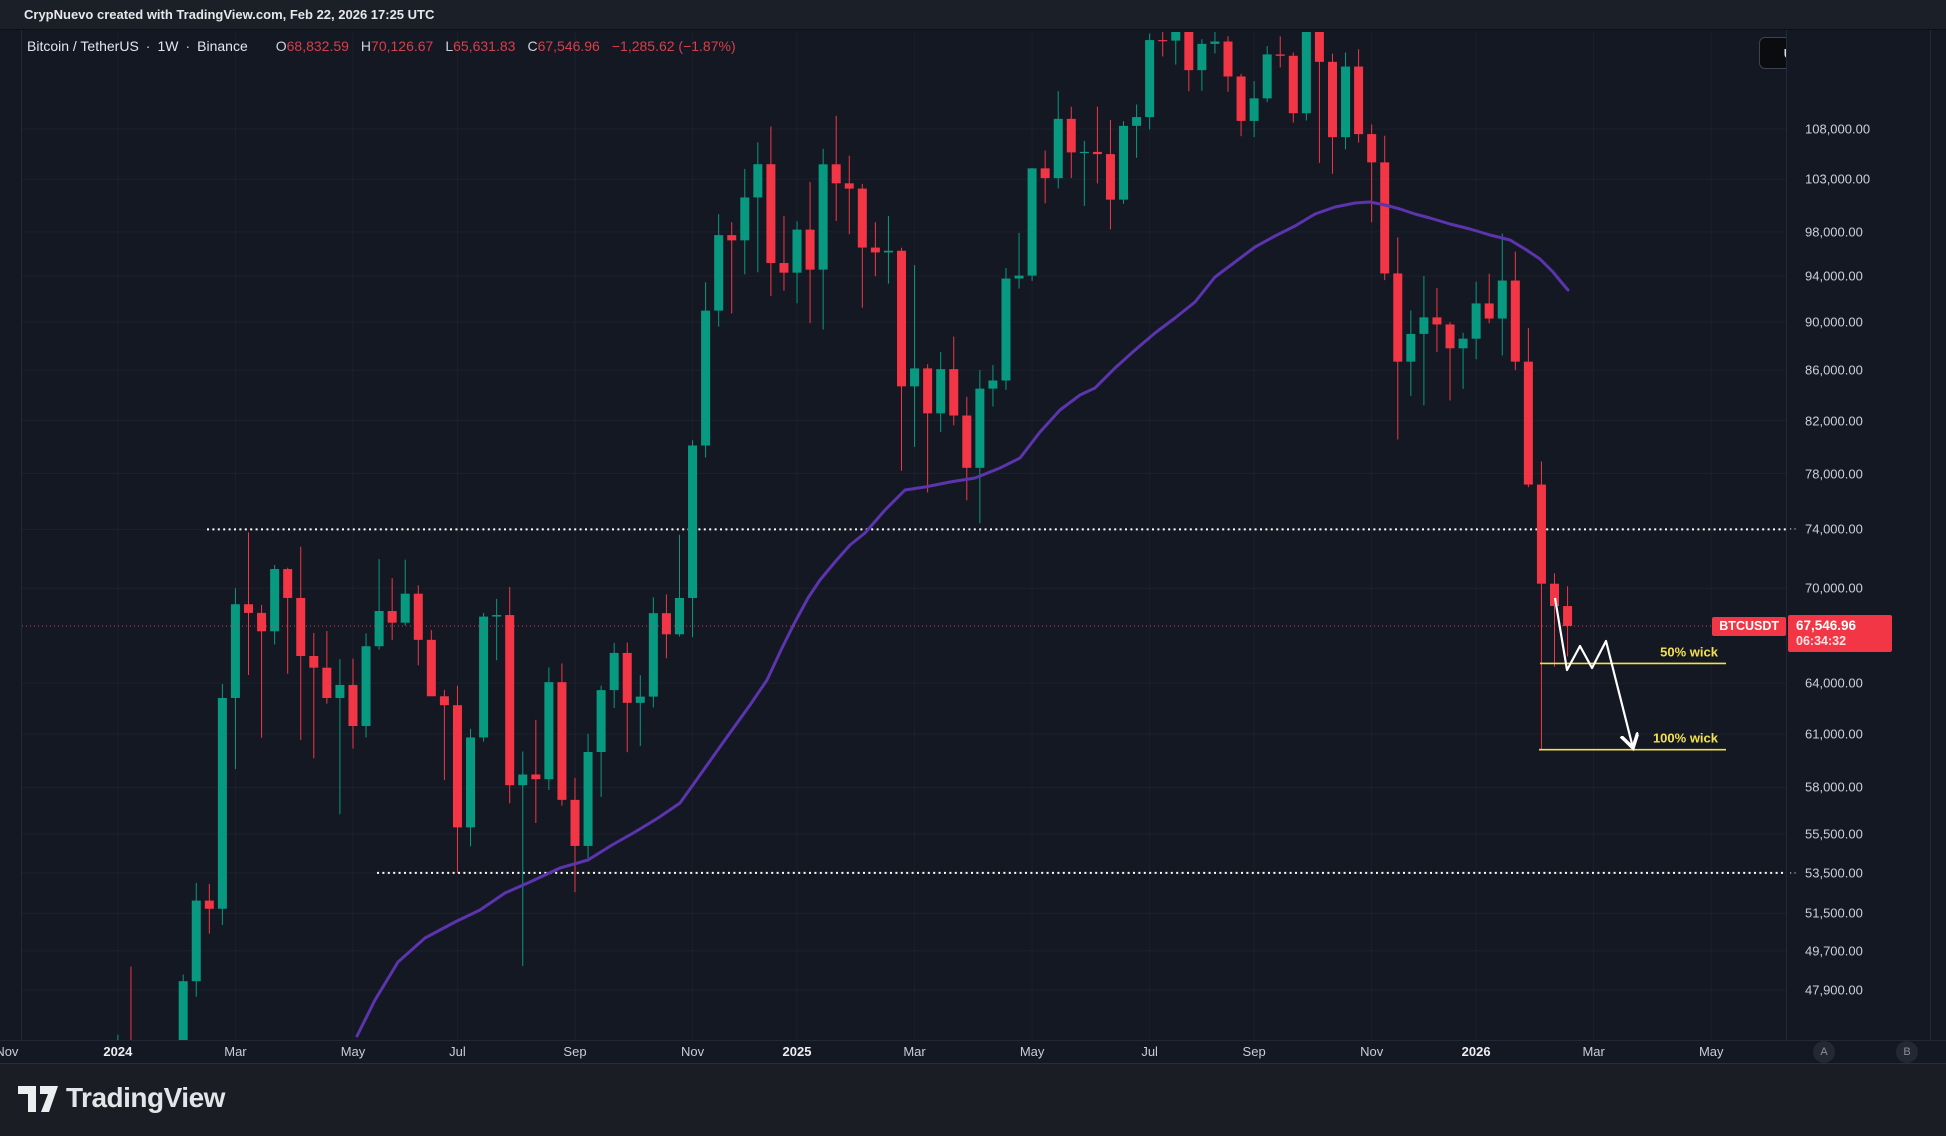  I want to click on tradingview-logo-icon, so click(38, 1102).